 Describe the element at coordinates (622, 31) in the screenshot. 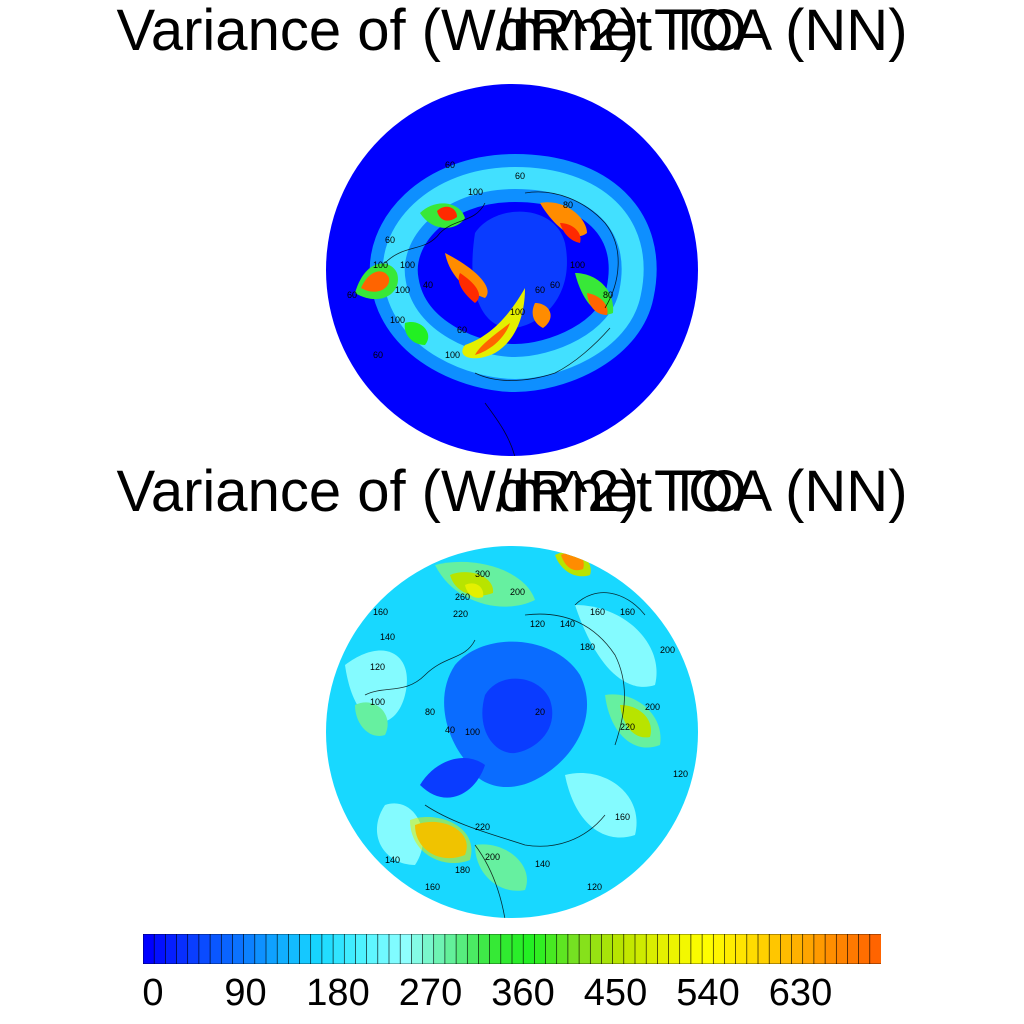

I see `panel1-title-overlay: dRnet TO` at that location.